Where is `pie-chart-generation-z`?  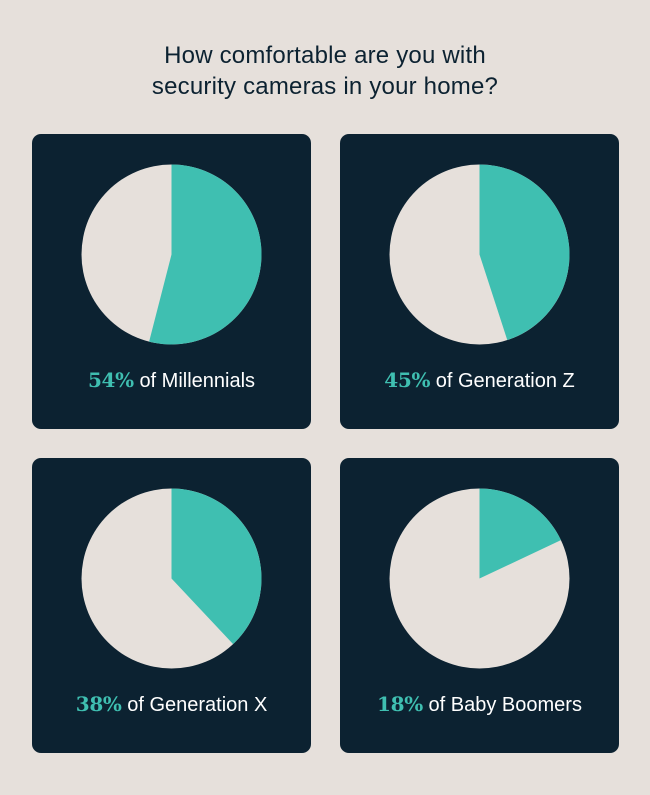 pie-chart-generation-z is located at coordinates (479, 254).